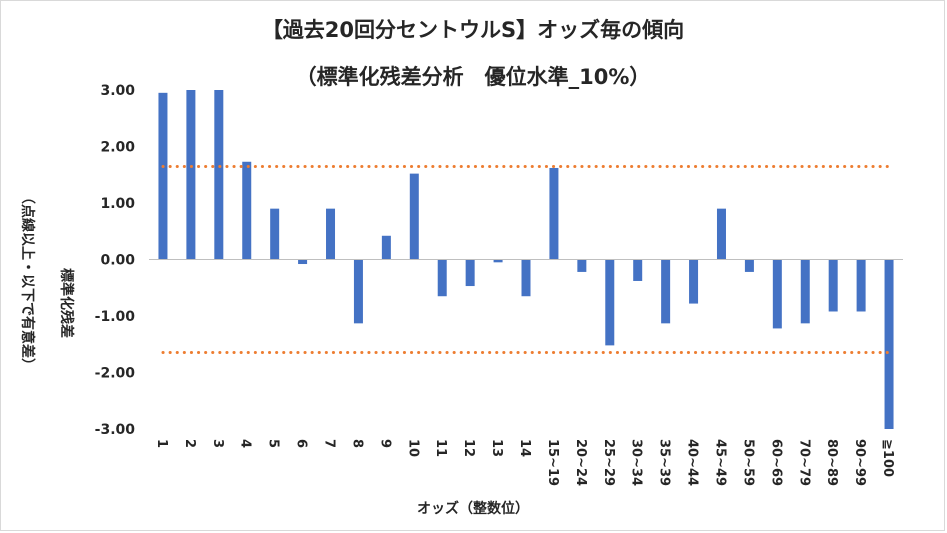 The image size is (947, 533). What do you see at coordinates (468, 448) in the screenshot?
I see `x-tick-label: 12` at bounding box center [468, 448].